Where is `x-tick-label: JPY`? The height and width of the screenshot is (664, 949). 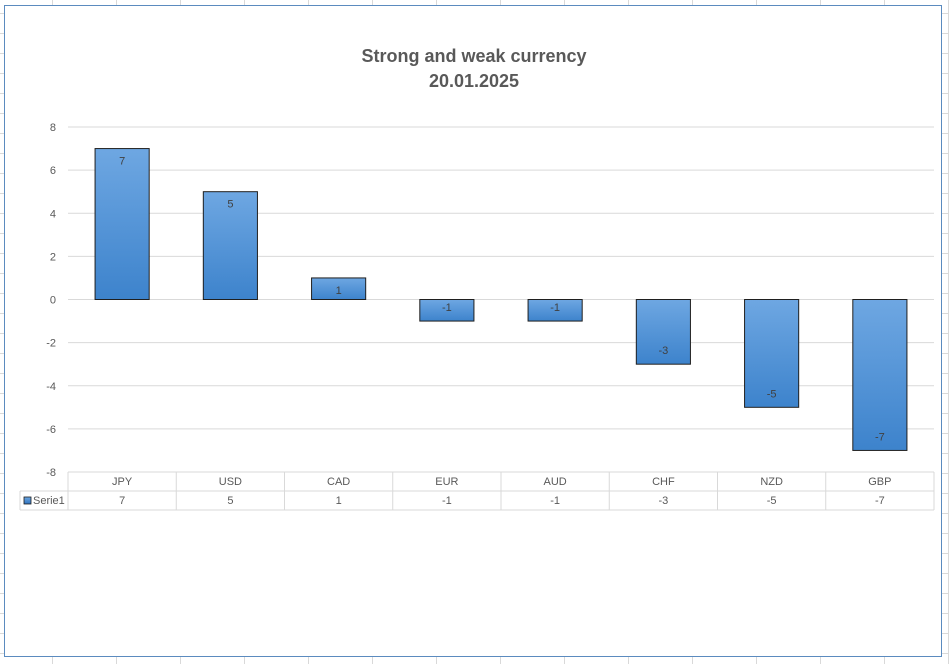 x-tick-label: JPY is located at coordinates (122, 482).